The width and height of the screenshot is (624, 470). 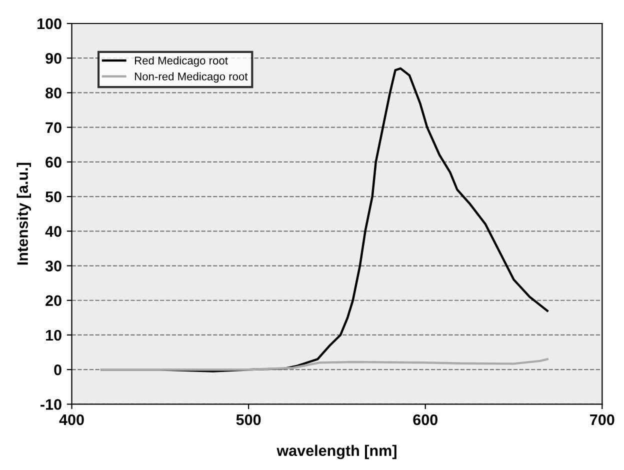 What do you see at coordinates (324, 364) in the screenshot?
I see `line-series` at bounding box center [324, 364].